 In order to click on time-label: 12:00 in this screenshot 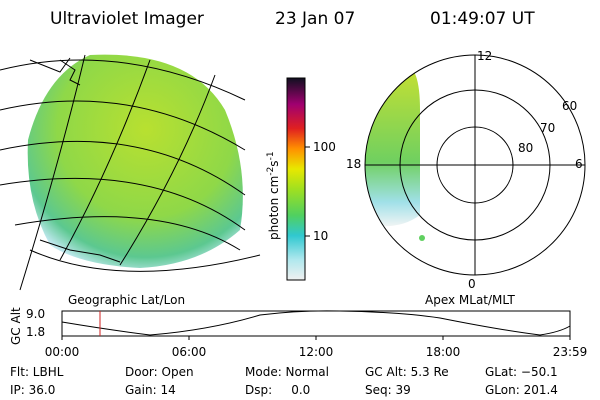, I will do `click(316, 352)`.